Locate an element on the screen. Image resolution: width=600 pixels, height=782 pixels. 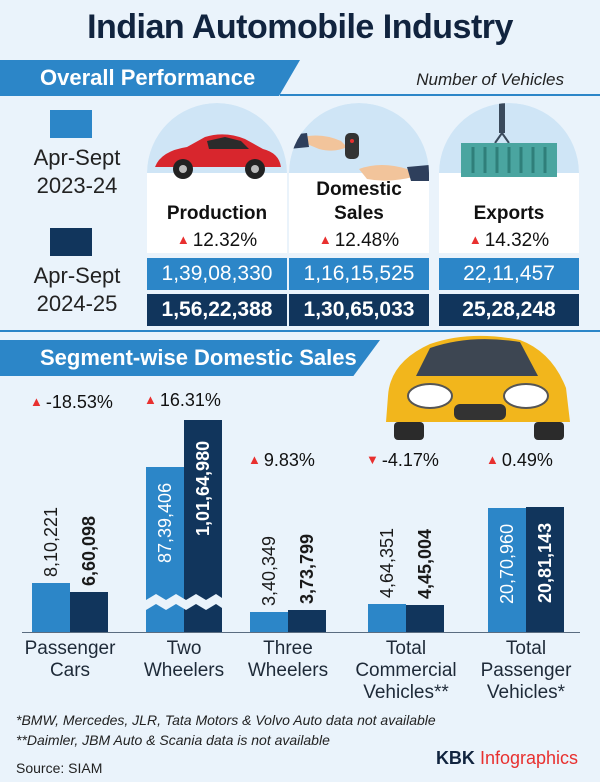
legend-swatch-curr is located at coordinates (71, 242).